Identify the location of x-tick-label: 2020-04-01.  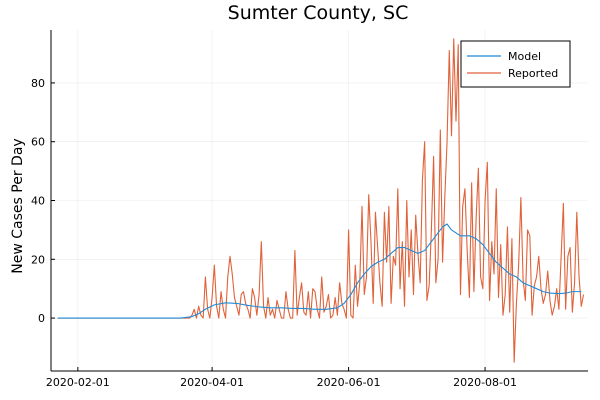
(212, 382).